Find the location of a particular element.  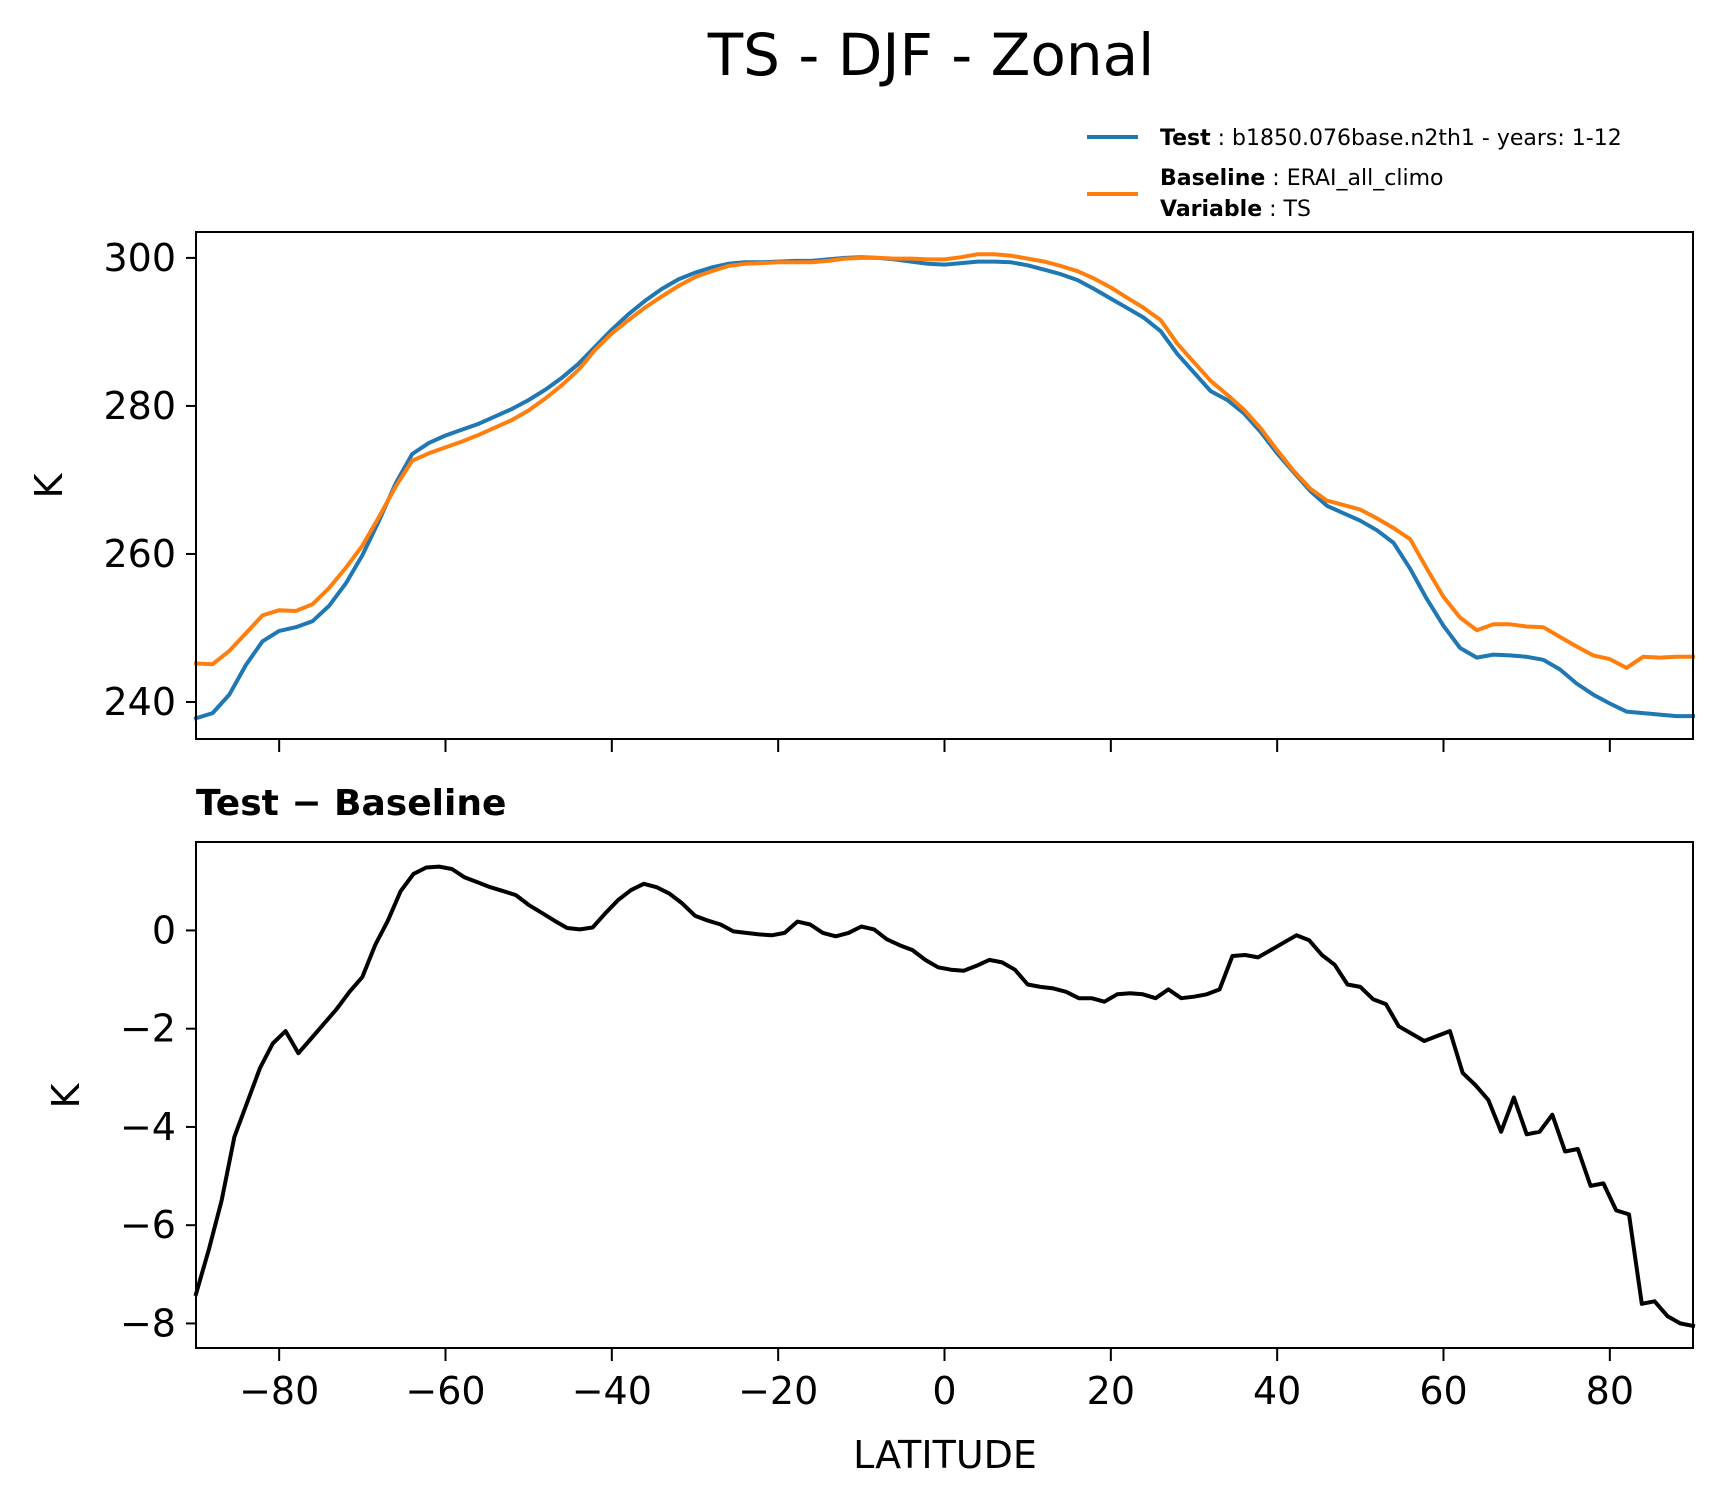

x-tick-label: −40 is located at coordinates (612, 1391).